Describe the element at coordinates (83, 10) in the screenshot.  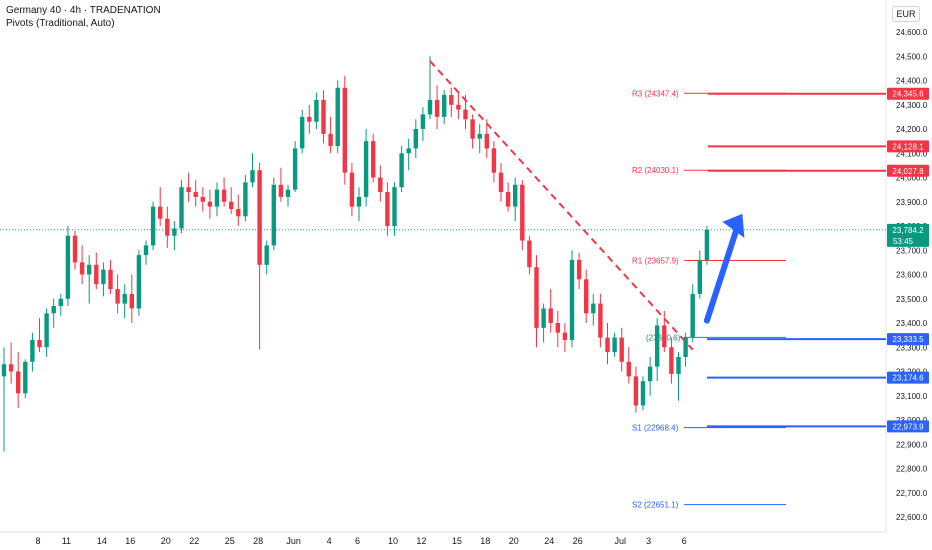
I see `symbol-title: Germany 40 · 4h · TRADENATION` at that location.